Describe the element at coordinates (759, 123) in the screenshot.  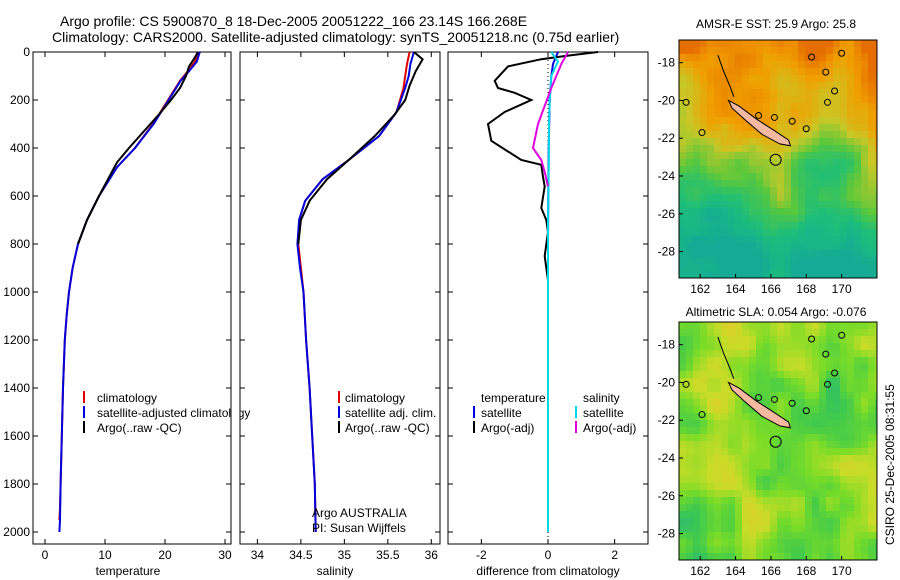
I see `new-caledonia-island` at that location.